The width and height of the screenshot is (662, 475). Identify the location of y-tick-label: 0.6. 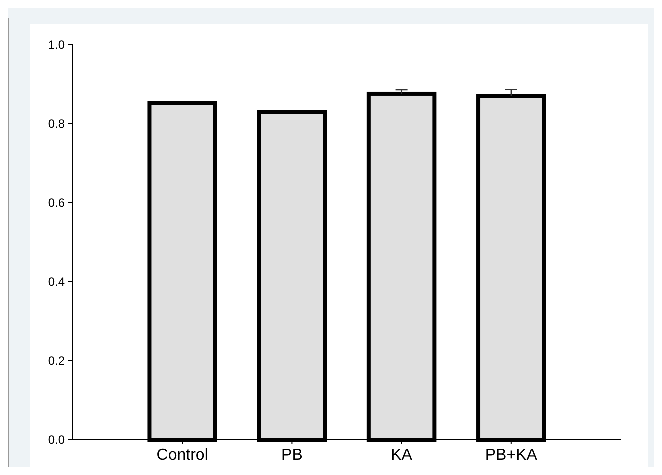
(57, 203).